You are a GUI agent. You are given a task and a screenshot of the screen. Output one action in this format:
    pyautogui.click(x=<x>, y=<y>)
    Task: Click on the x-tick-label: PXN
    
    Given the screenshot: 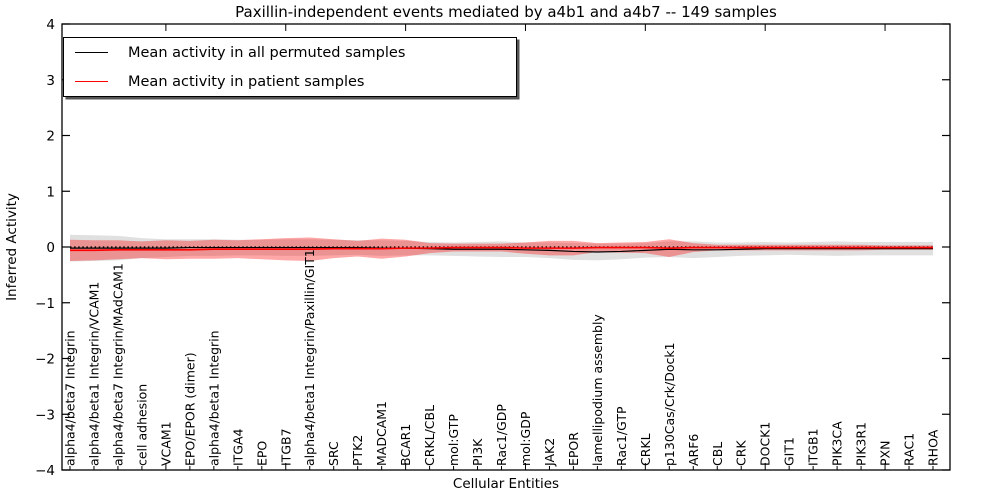 What is the action you would take?
    pyautogui.click(x=885, y=453)
    